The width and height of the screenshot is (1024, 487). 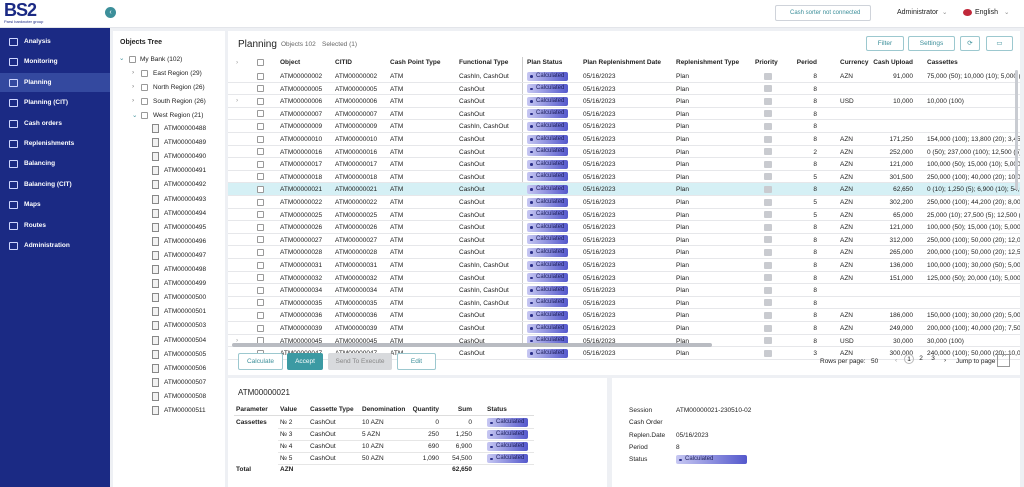 What do you see at coordinates (185, 410) in the screenshot?
I see `tree-atm: ATM00000511` at bounding box center [185, 410].